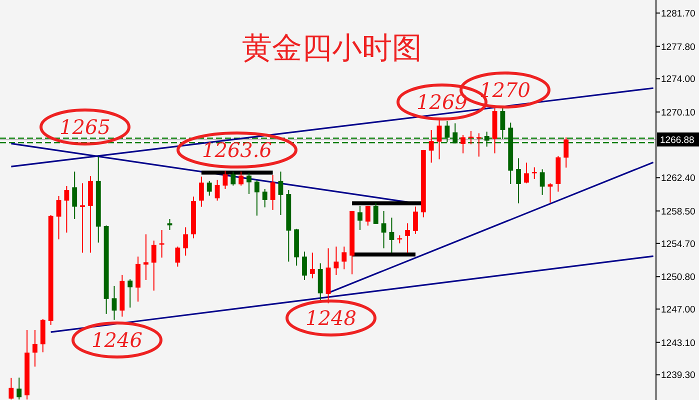 The image size is (699, 400). I want to click on y-tick-label: 1239.30, so click(678, 376).